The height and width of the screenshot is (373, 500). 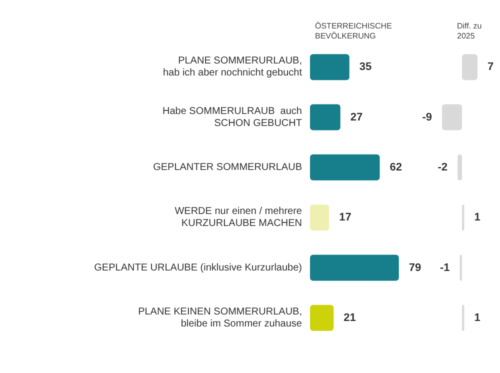 I want to click on data-label: -1, so click(x=445, y=268).